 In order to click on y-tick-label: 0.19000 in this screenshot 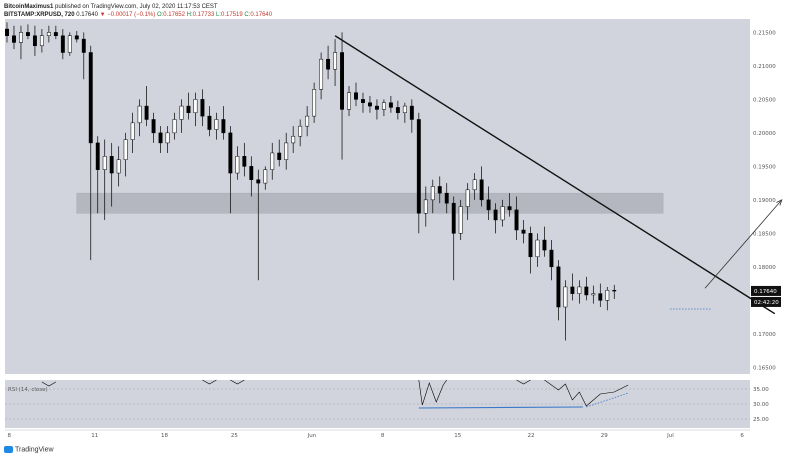, I will do `click(764, 201)`.